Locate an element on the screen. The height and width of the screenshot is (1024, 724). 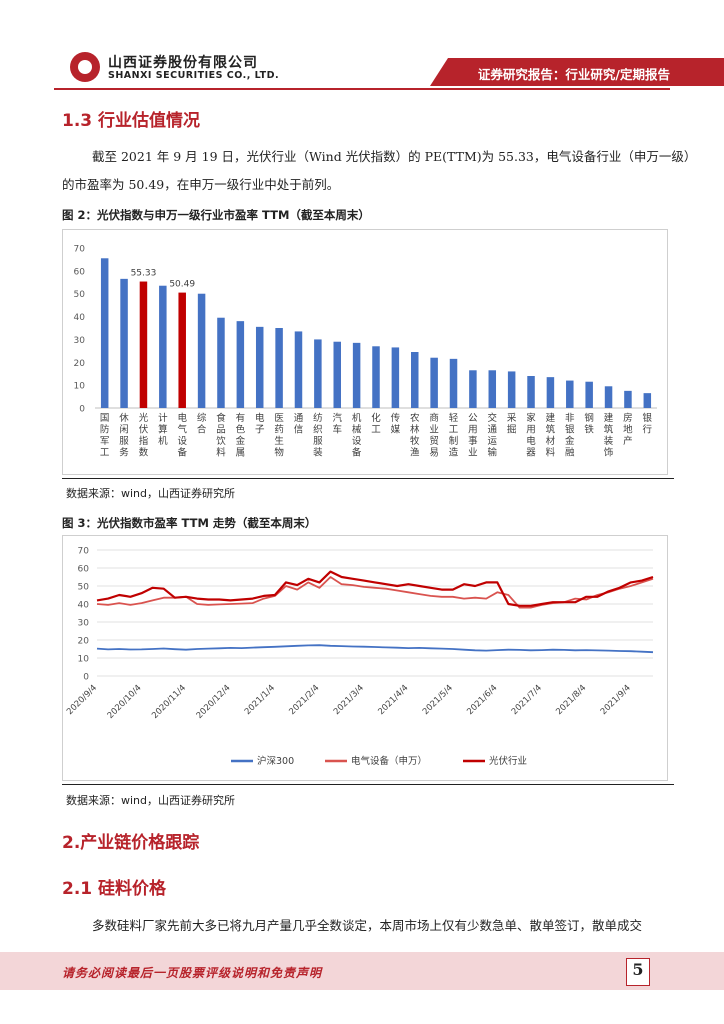
figure-2-source: 数据来源：wind，山西证券研究所 is located at coordinates (151, 493).